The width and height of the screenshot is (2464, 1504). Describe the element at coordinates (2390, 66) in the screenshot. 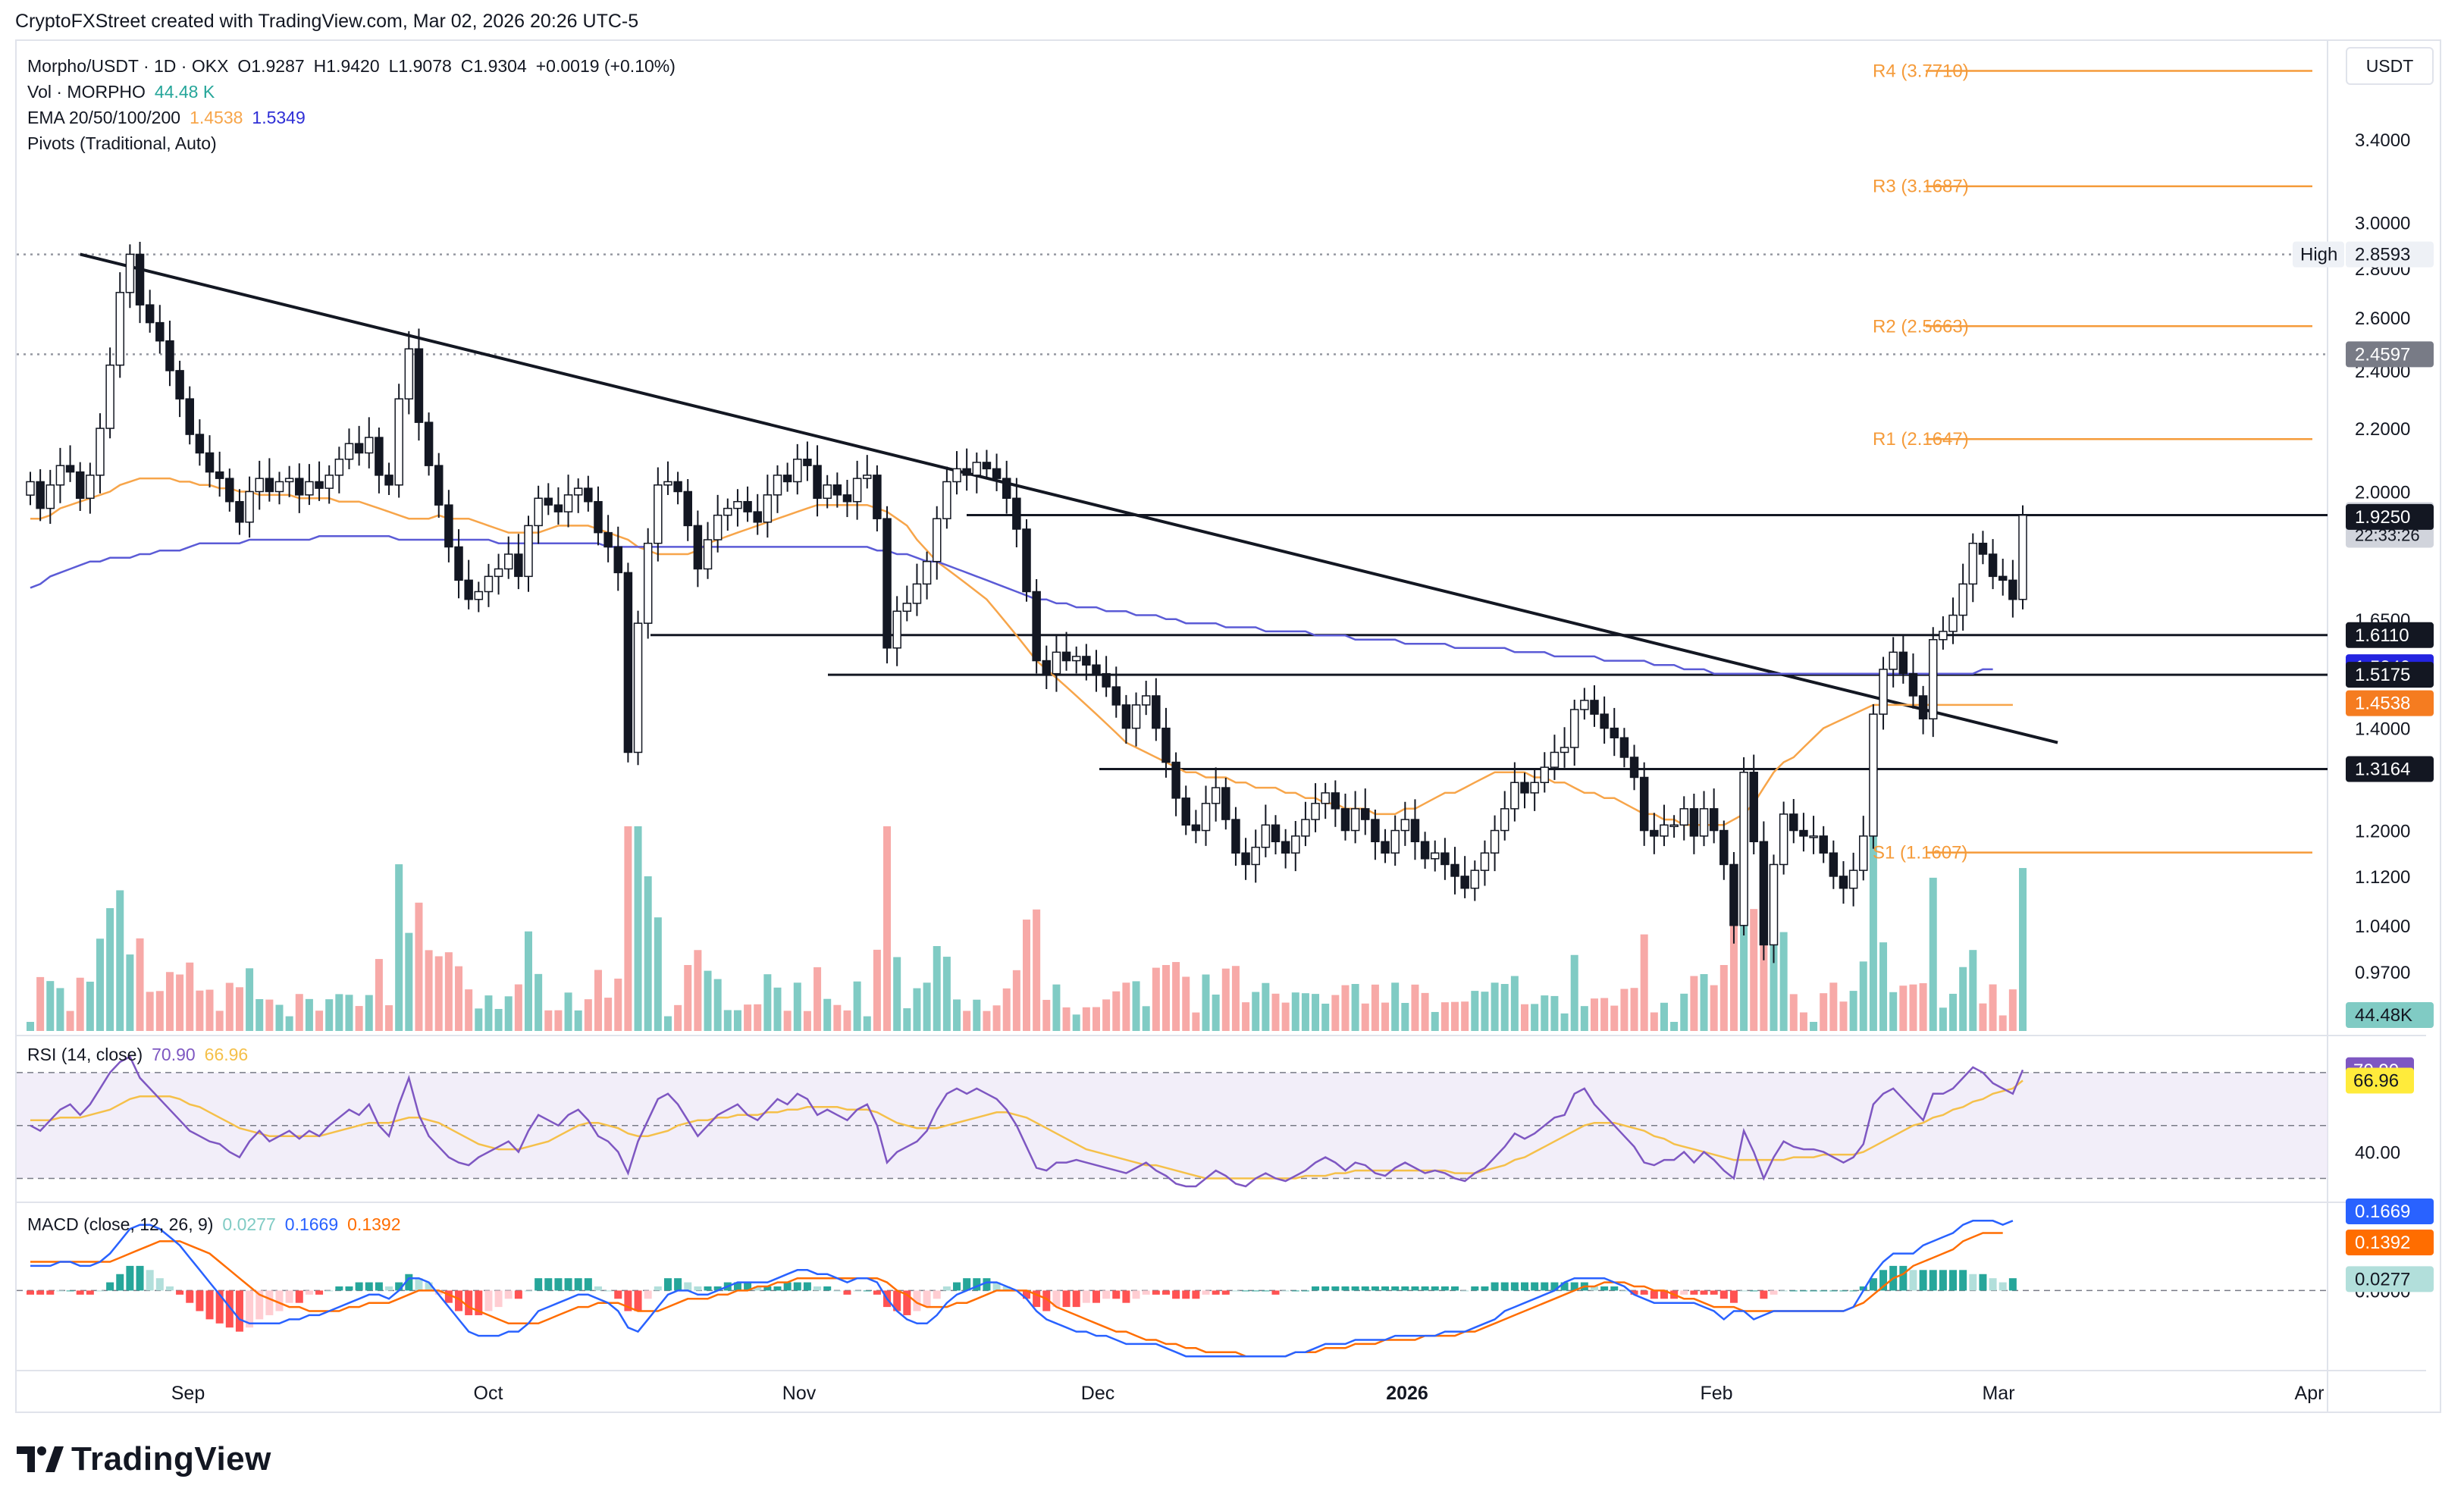

I see `currency-button: USDT` at that location.